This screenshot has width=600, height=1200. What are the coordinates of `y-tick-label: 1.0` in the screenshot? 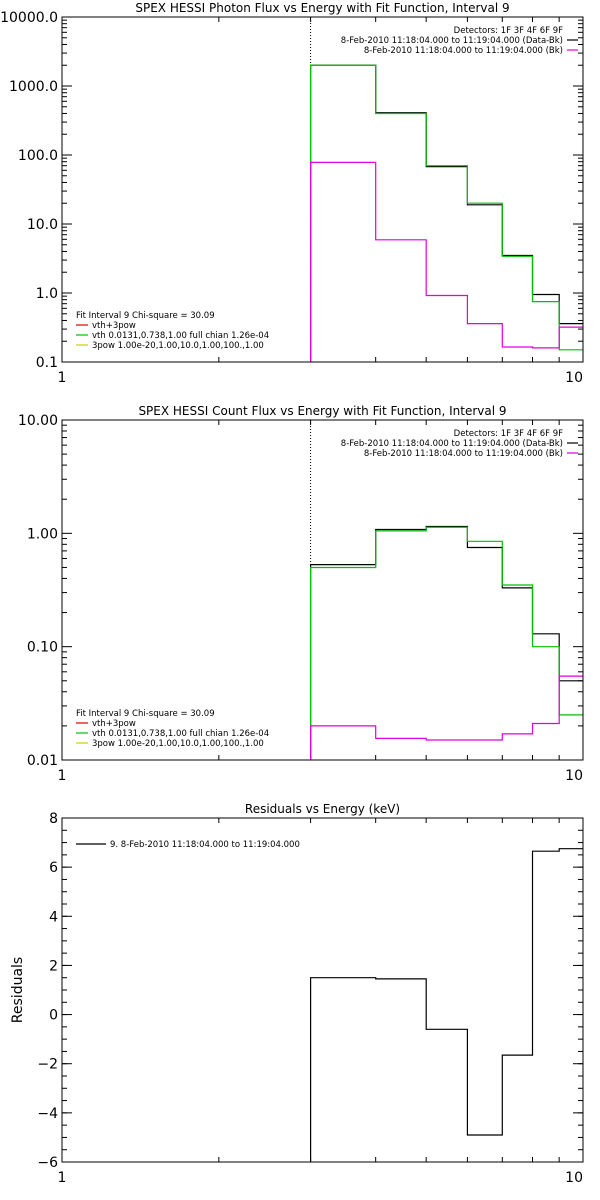 It's located at (47, 294).